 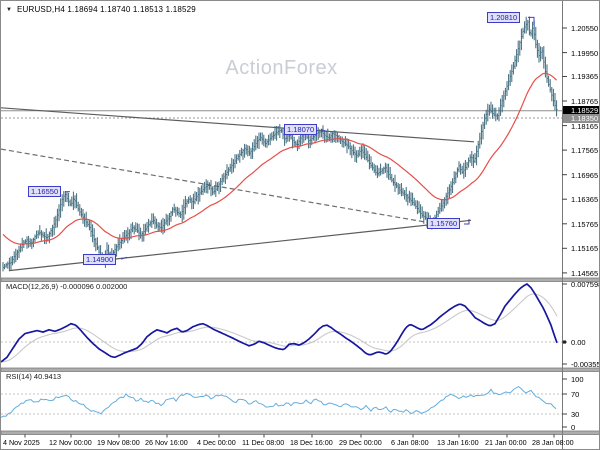 What do you see at coordinates (581, 111) in the screenshot?
I see `current-price-tag: 1.18529` at bounding box center [581, 111].